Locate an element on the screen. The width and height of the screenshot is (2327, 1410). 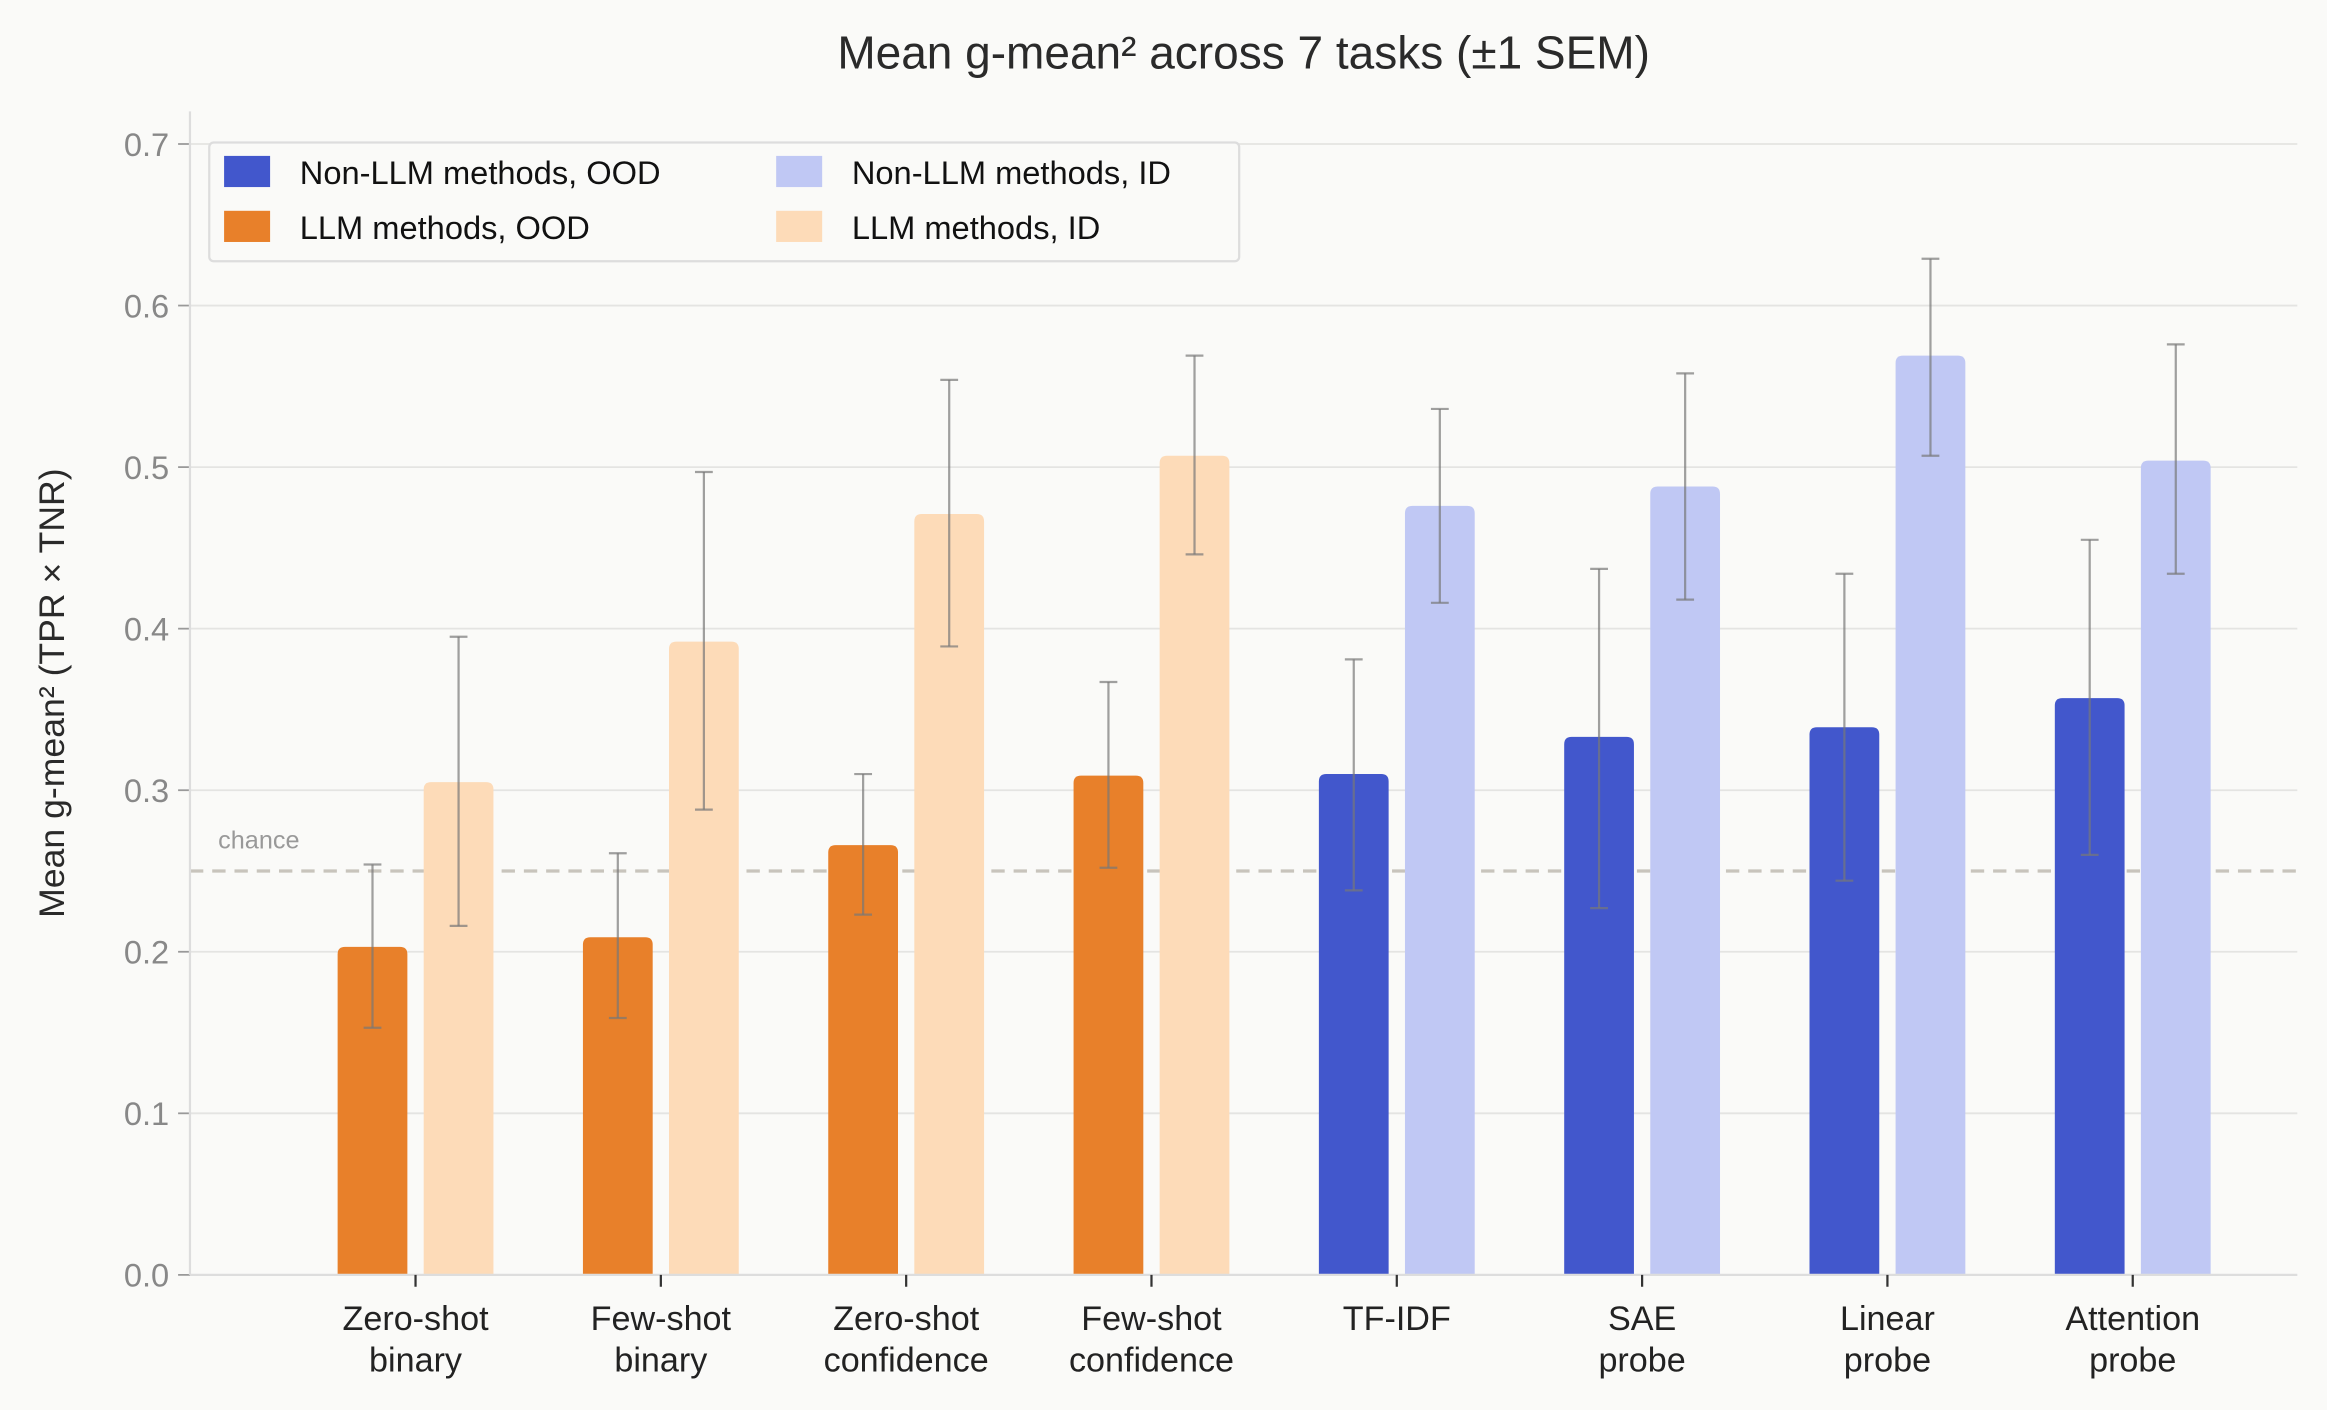
legend-label: Non-LLM methods, OOD is located at coordinates (480, 172).